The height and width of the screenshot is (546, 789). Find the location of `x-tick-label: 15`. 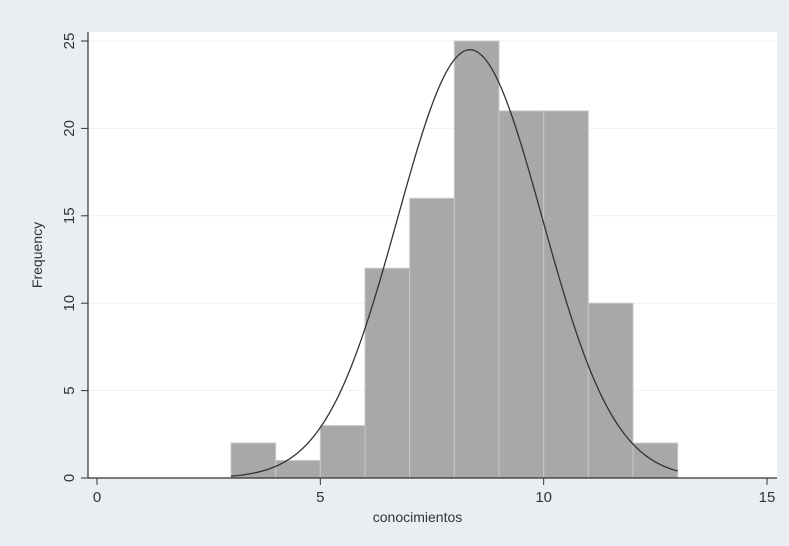

x-tick-label: 15 is located at coordinates (767, 497).